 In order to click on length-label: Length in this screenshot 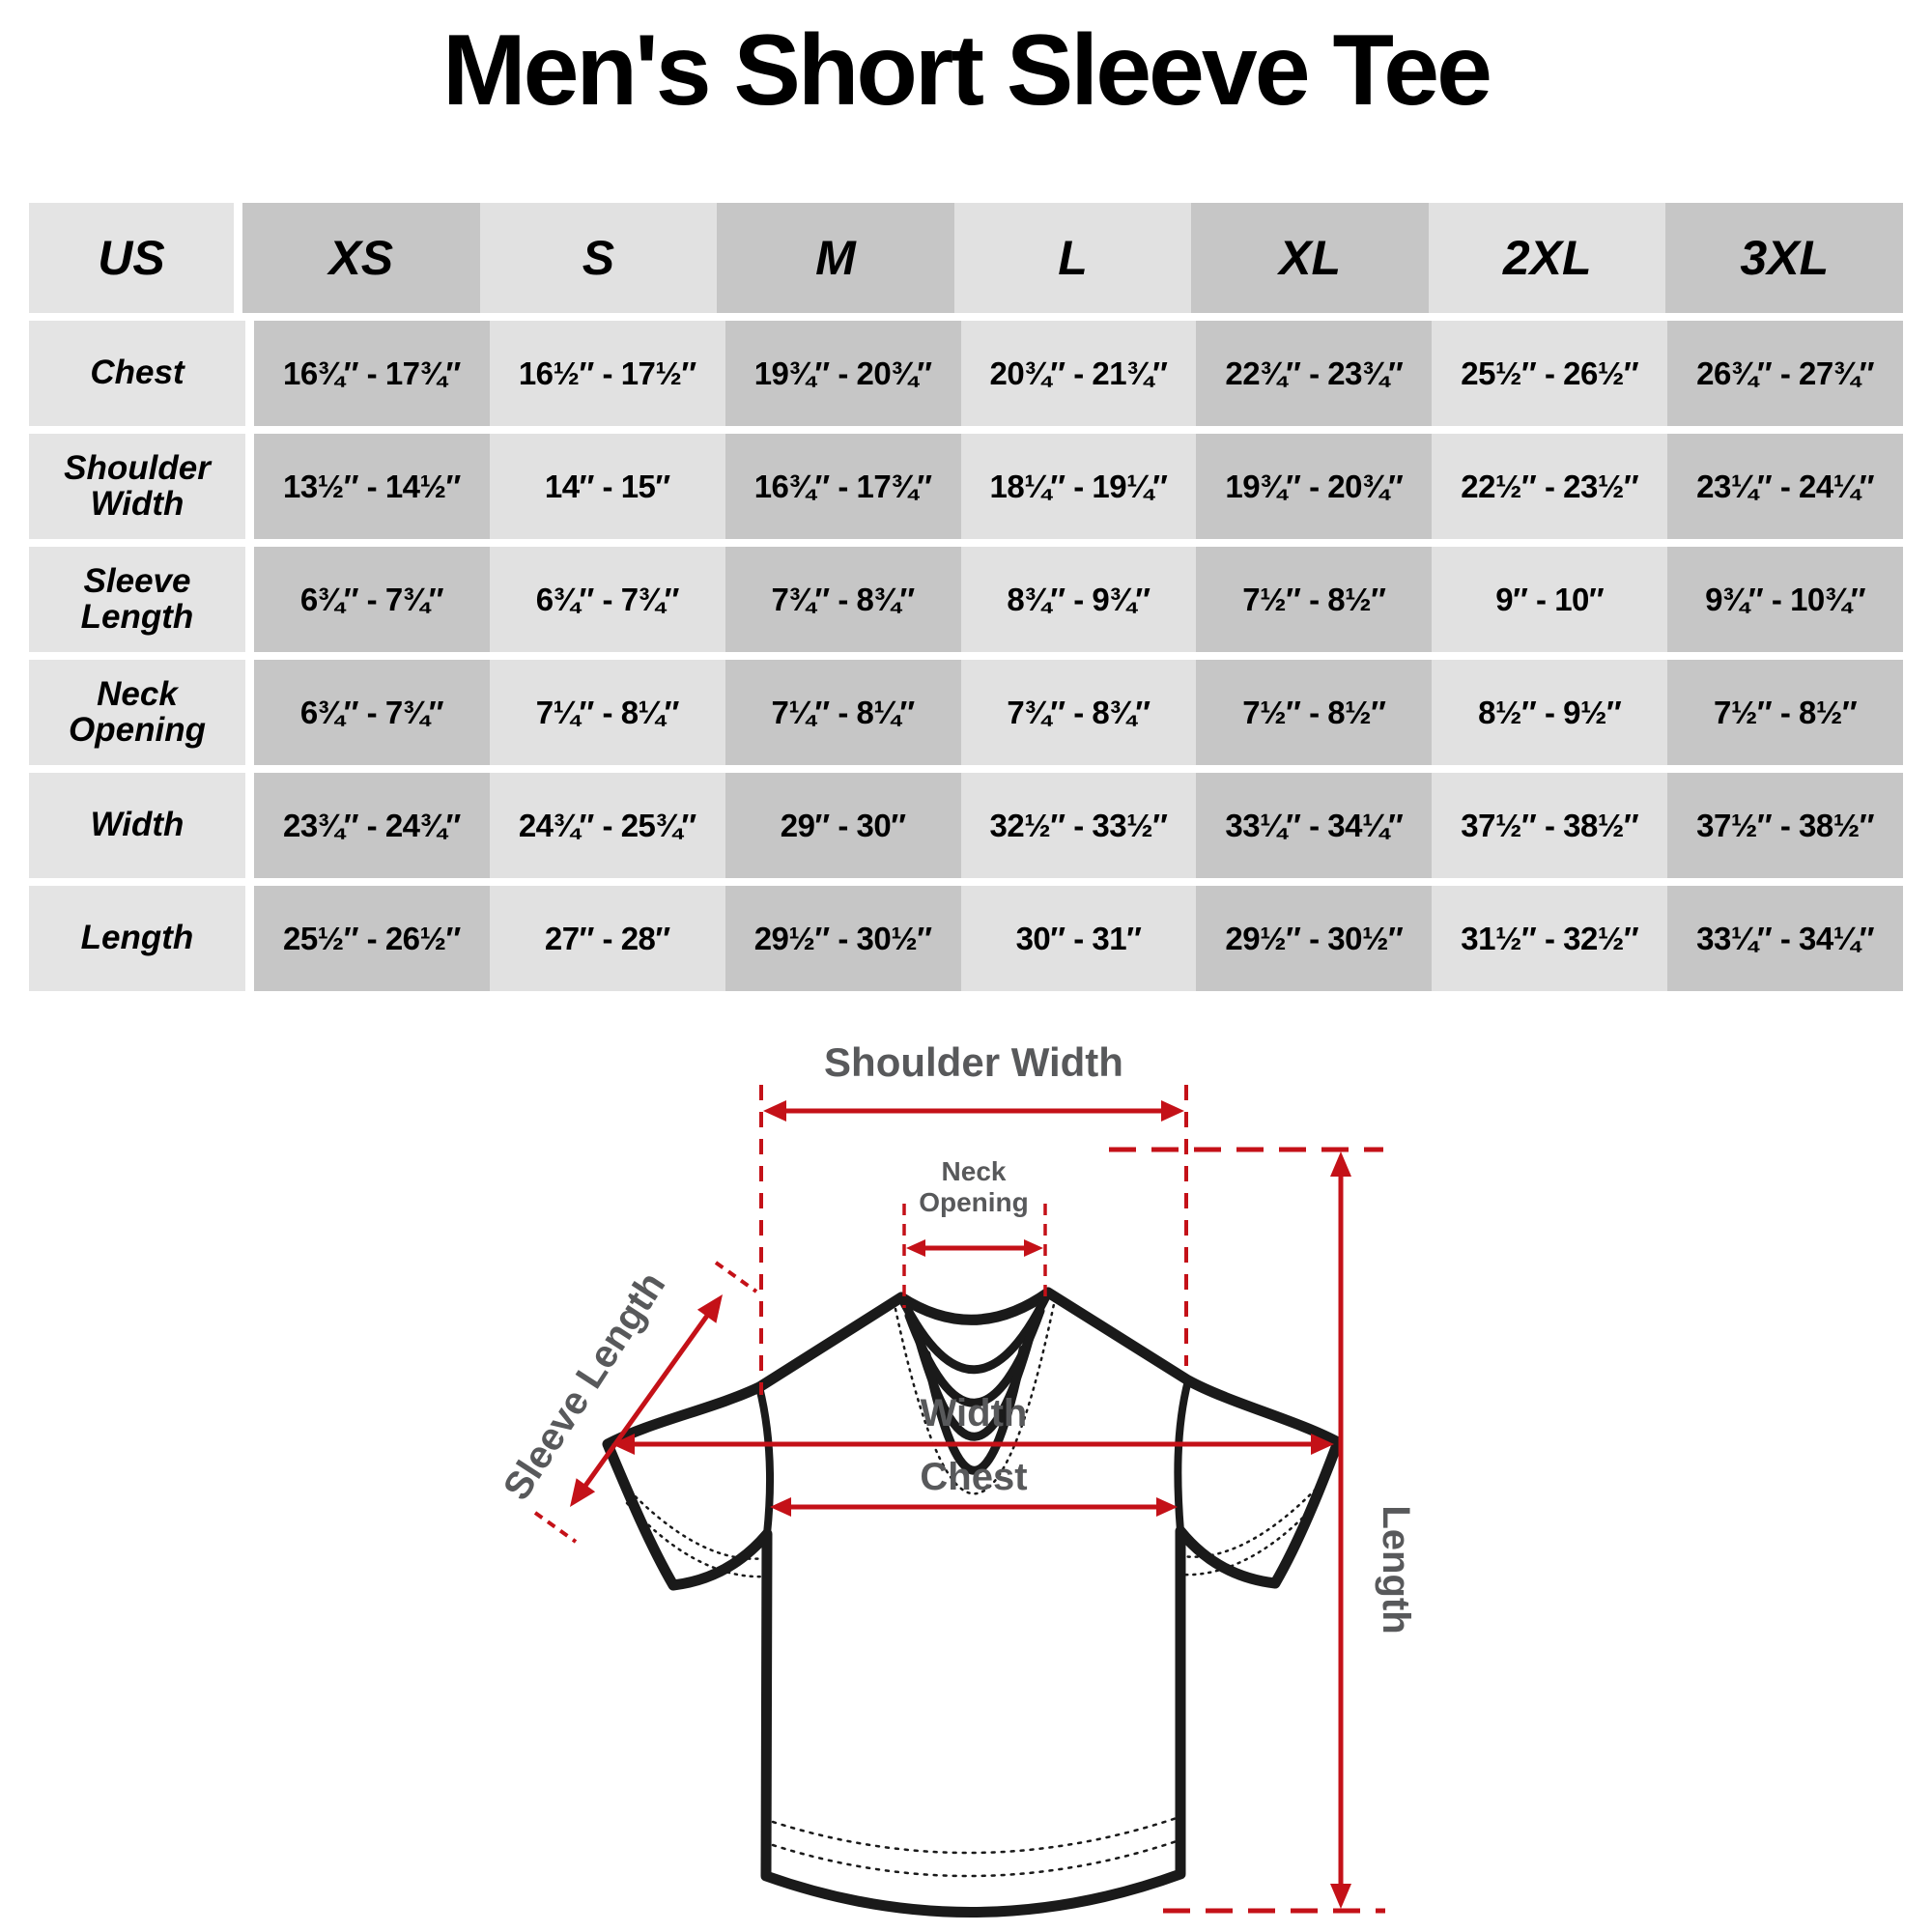, I will do `click(1396, 1569)`.